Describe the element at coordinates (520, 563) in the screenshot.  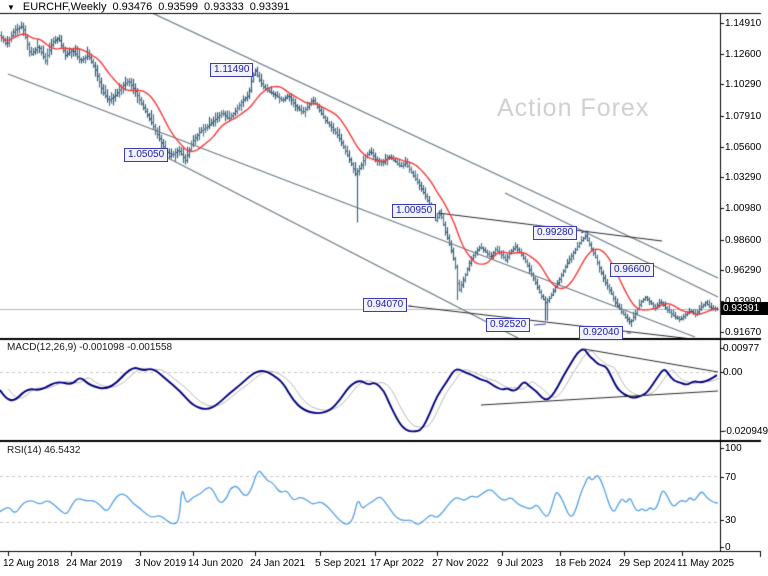
I see `time-axis-date-label: 9 Jul 2023` at that location.